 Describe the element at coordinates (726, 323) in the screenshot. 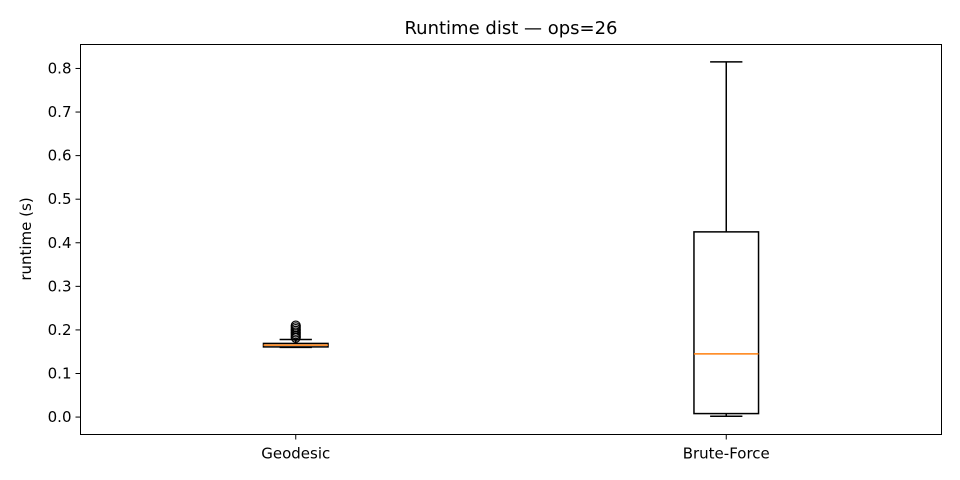

I see `iqr-box` at that location.